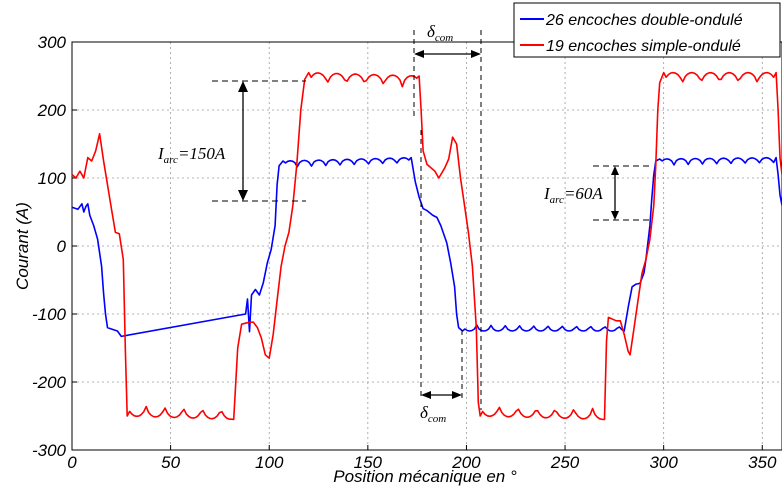 The image size is (782, 490). What do you see at coordinates (49, 382) in the screenshot?
I see `y-tick-label: -200` at bounding box center [49, 382].